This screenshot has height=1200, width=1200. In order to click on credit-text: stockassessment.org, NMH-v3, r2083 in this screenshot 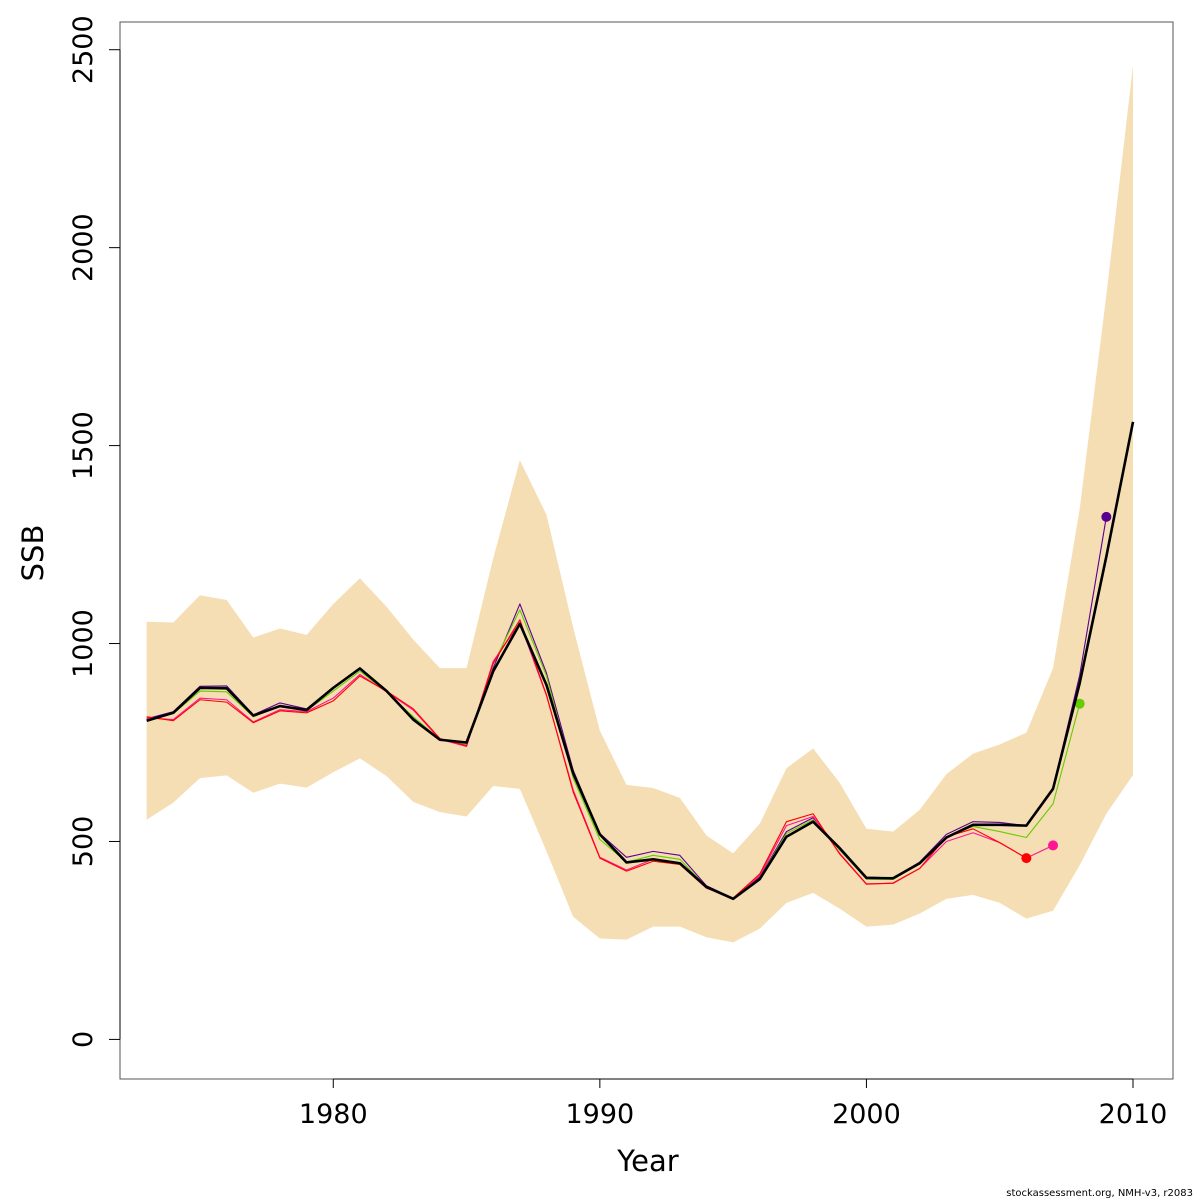, I will do `click(1099, 1193)`.